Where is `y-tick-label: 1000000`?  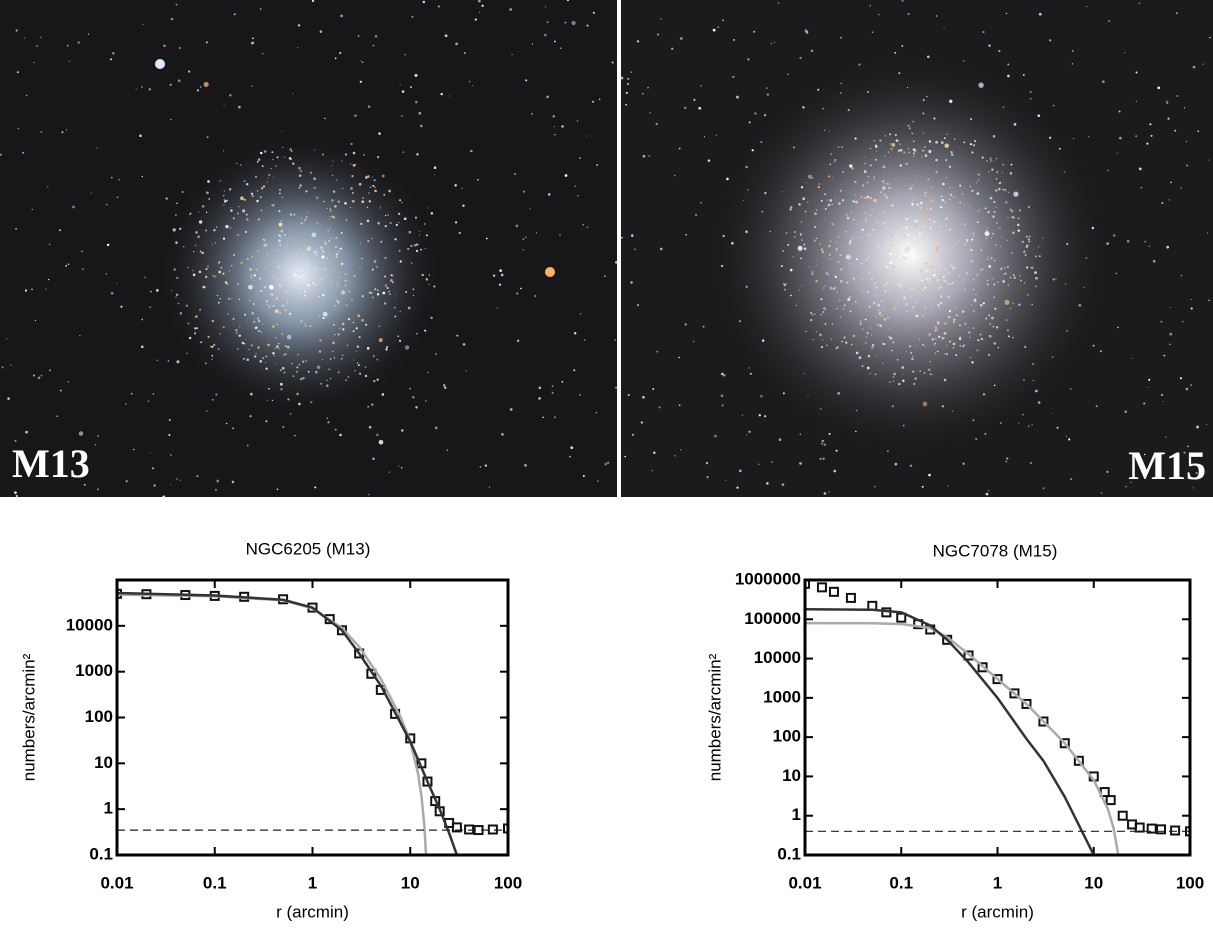 y-tick-label: 1000000 is located at coordinates (768, 578).